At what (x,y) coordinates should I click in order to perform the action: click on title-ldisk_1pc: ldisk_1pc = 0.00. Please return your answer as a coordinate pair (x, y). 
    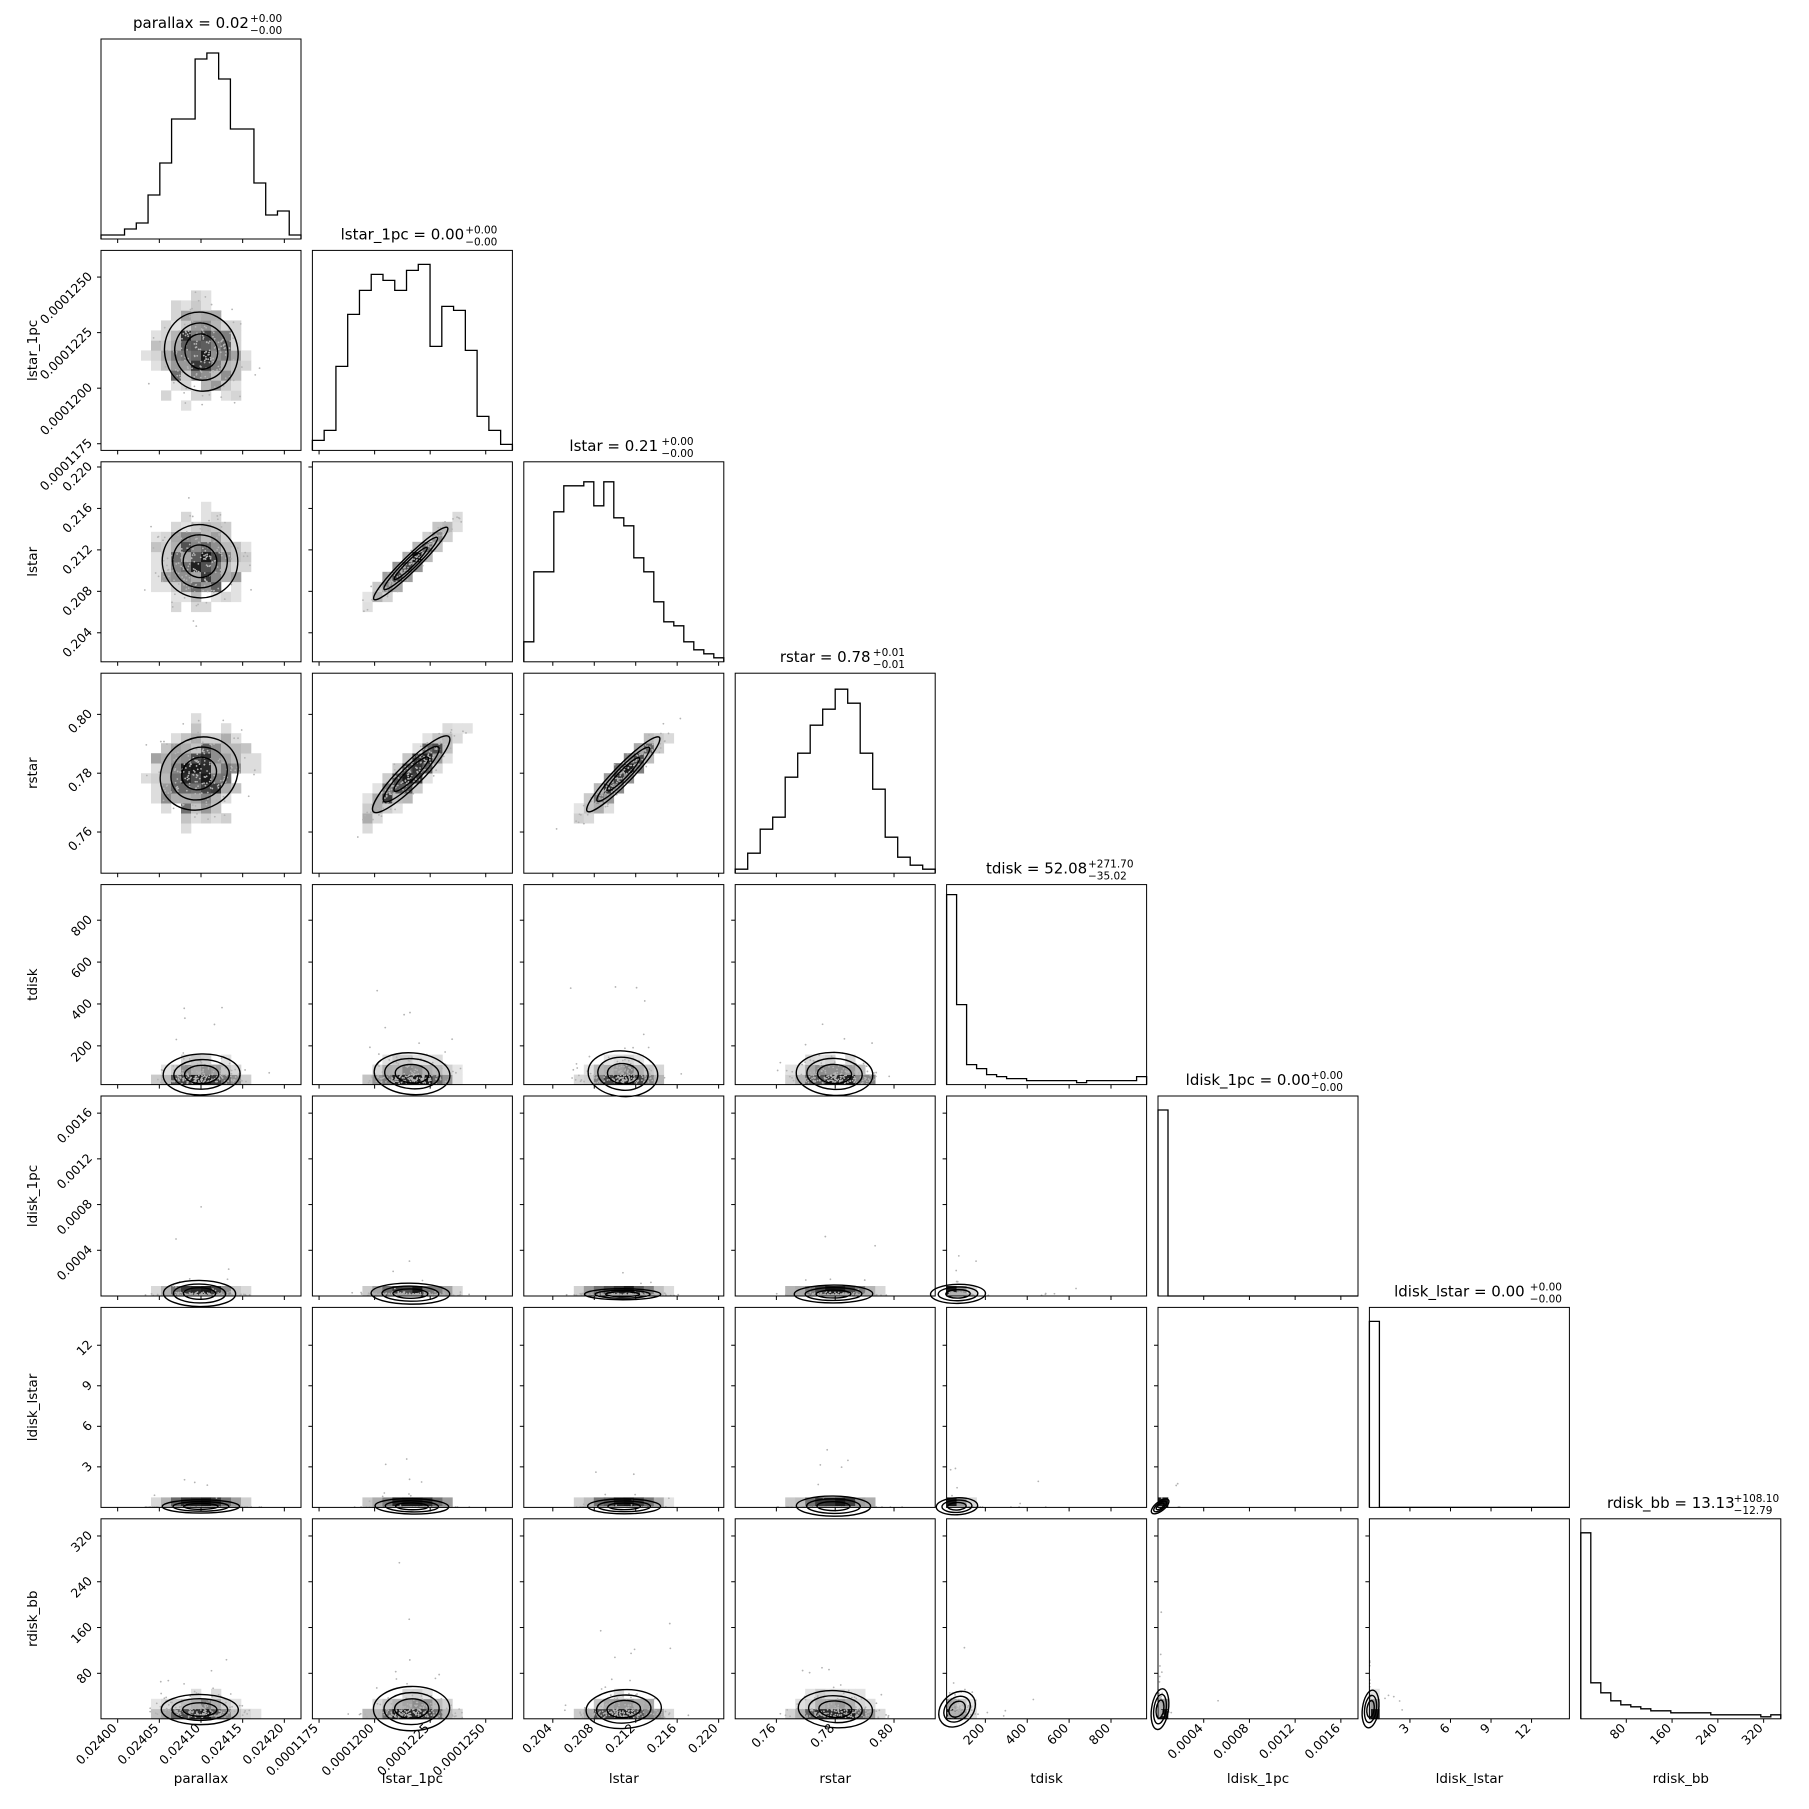
    Looking at the image, I should click on (1248, 1080).